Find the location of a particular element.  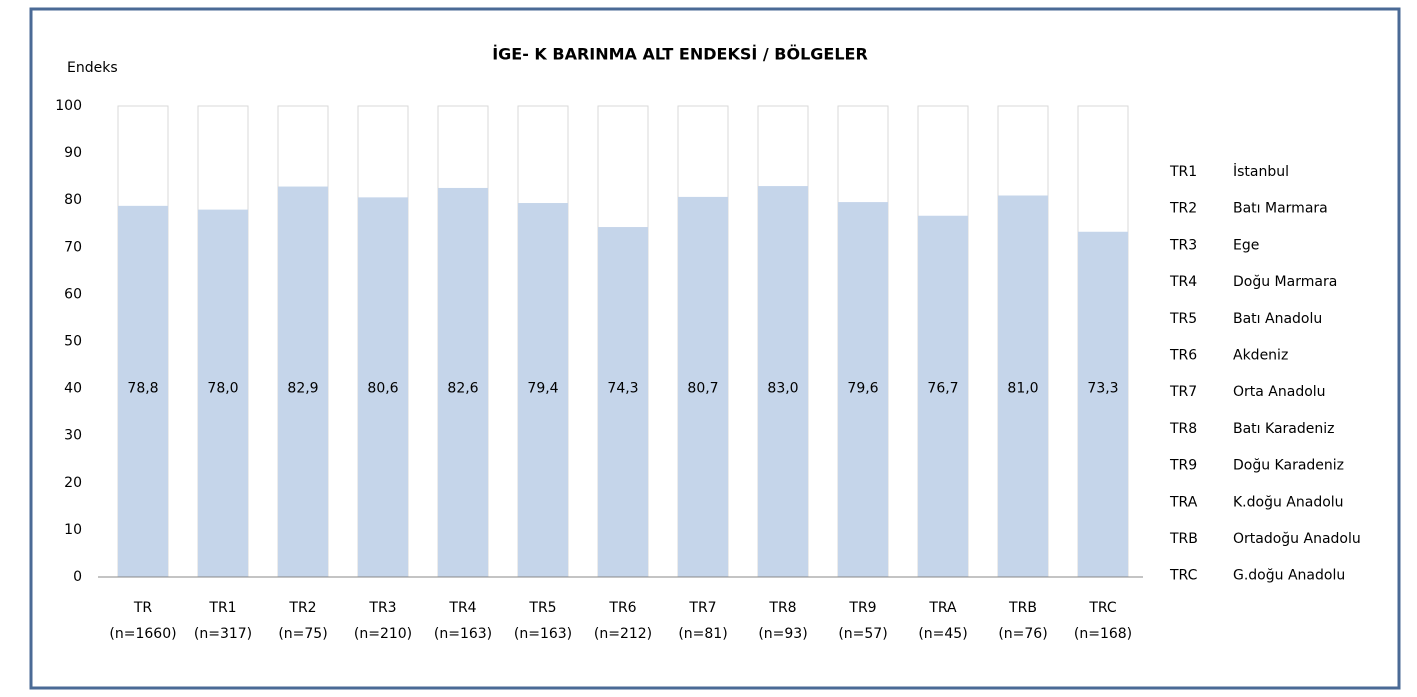

legend-code: TR2 is located at coordinates (1183, 209).